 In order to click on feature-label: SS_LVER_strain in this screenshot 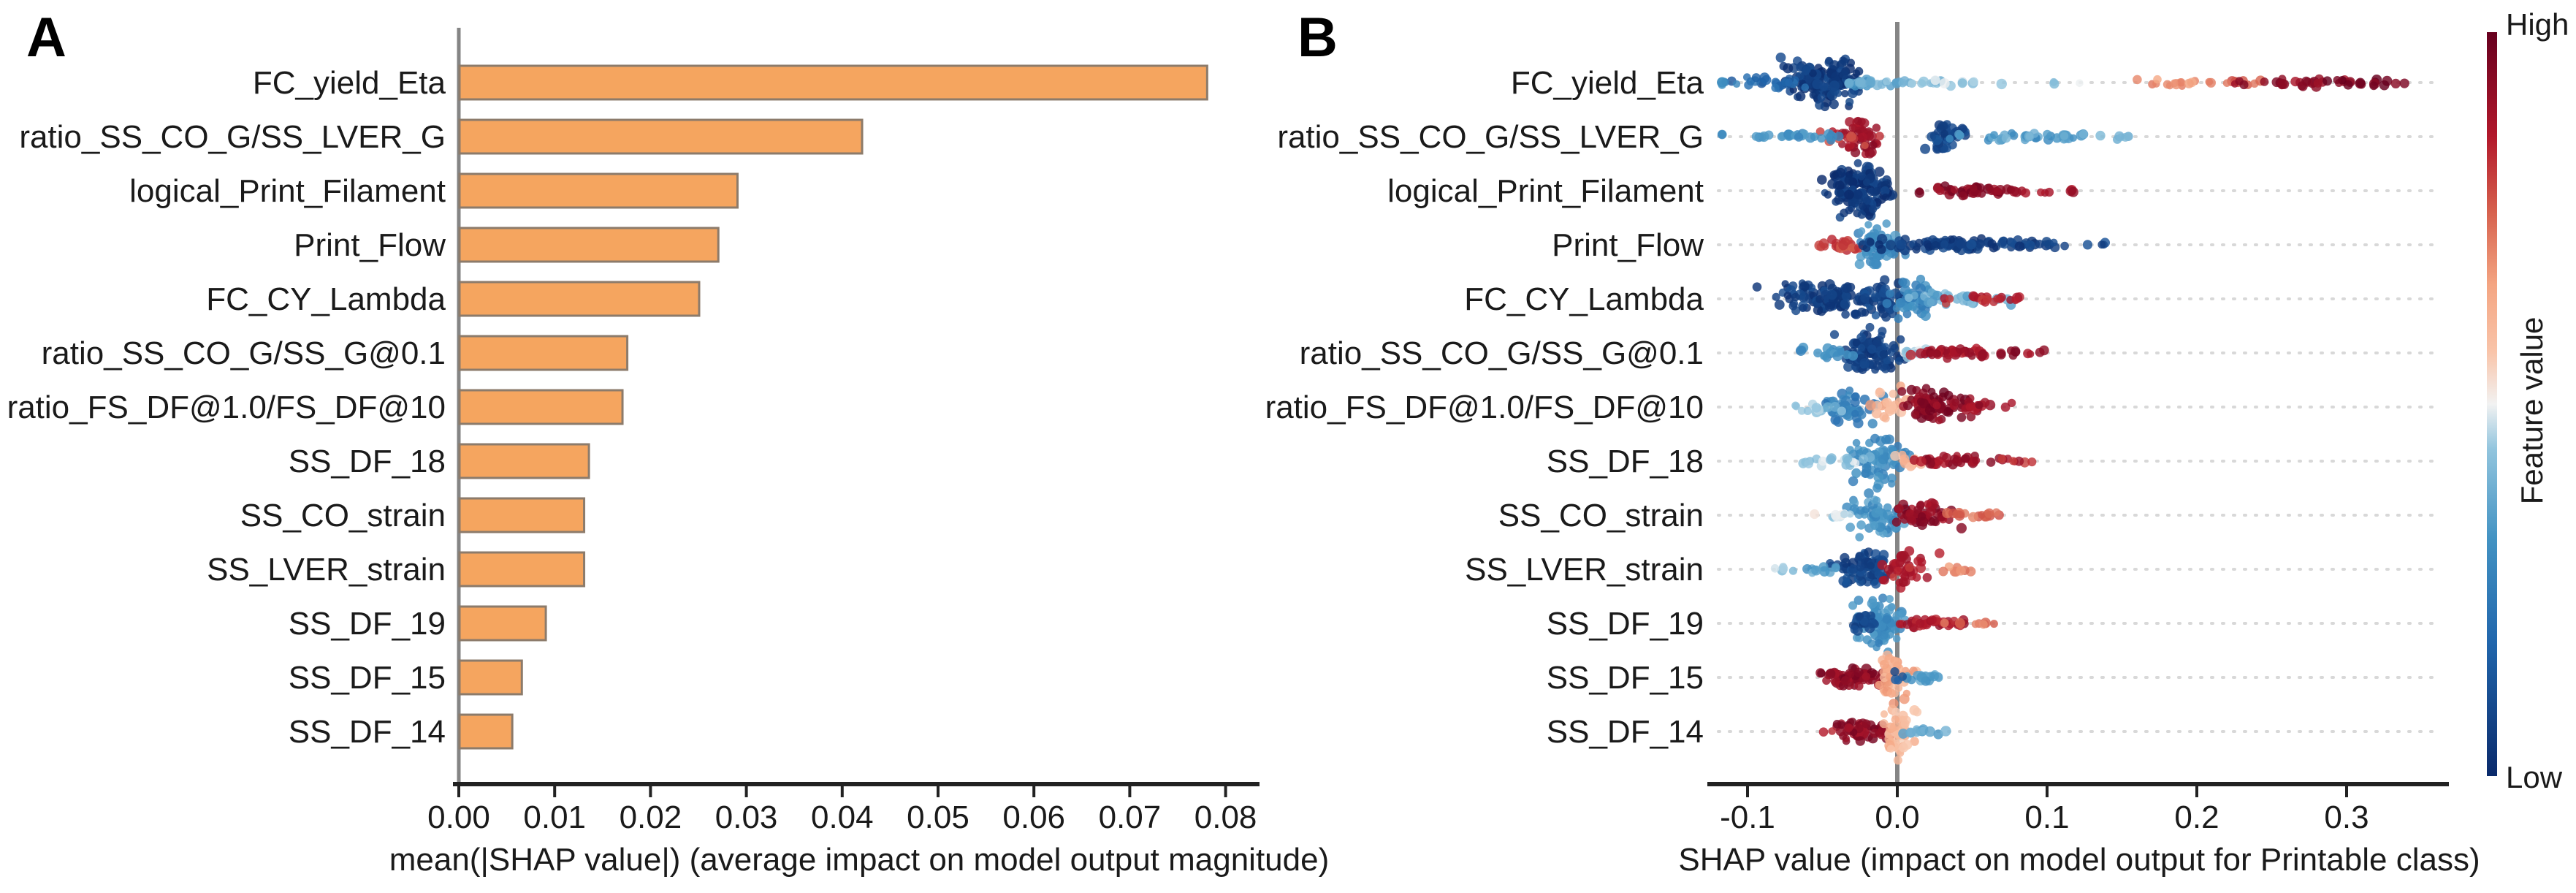, I will do `click(1585, 570)`.